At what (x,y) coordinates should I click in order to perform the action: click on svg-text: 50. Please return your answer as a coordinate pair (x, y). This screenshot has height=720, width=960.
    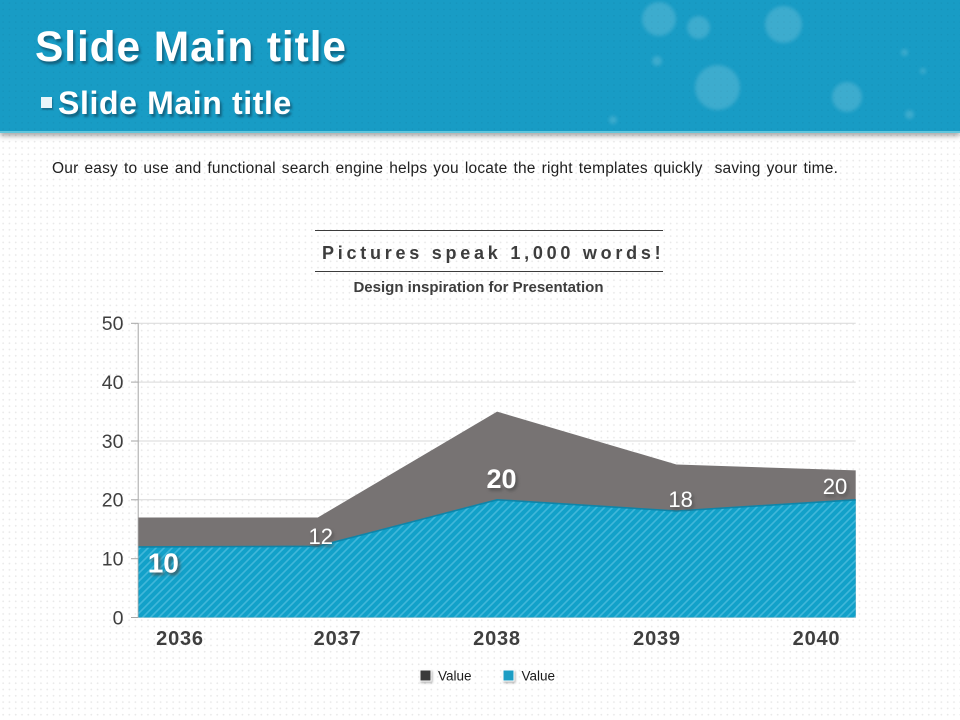
    Looking at the image, I should click on (113, 324).